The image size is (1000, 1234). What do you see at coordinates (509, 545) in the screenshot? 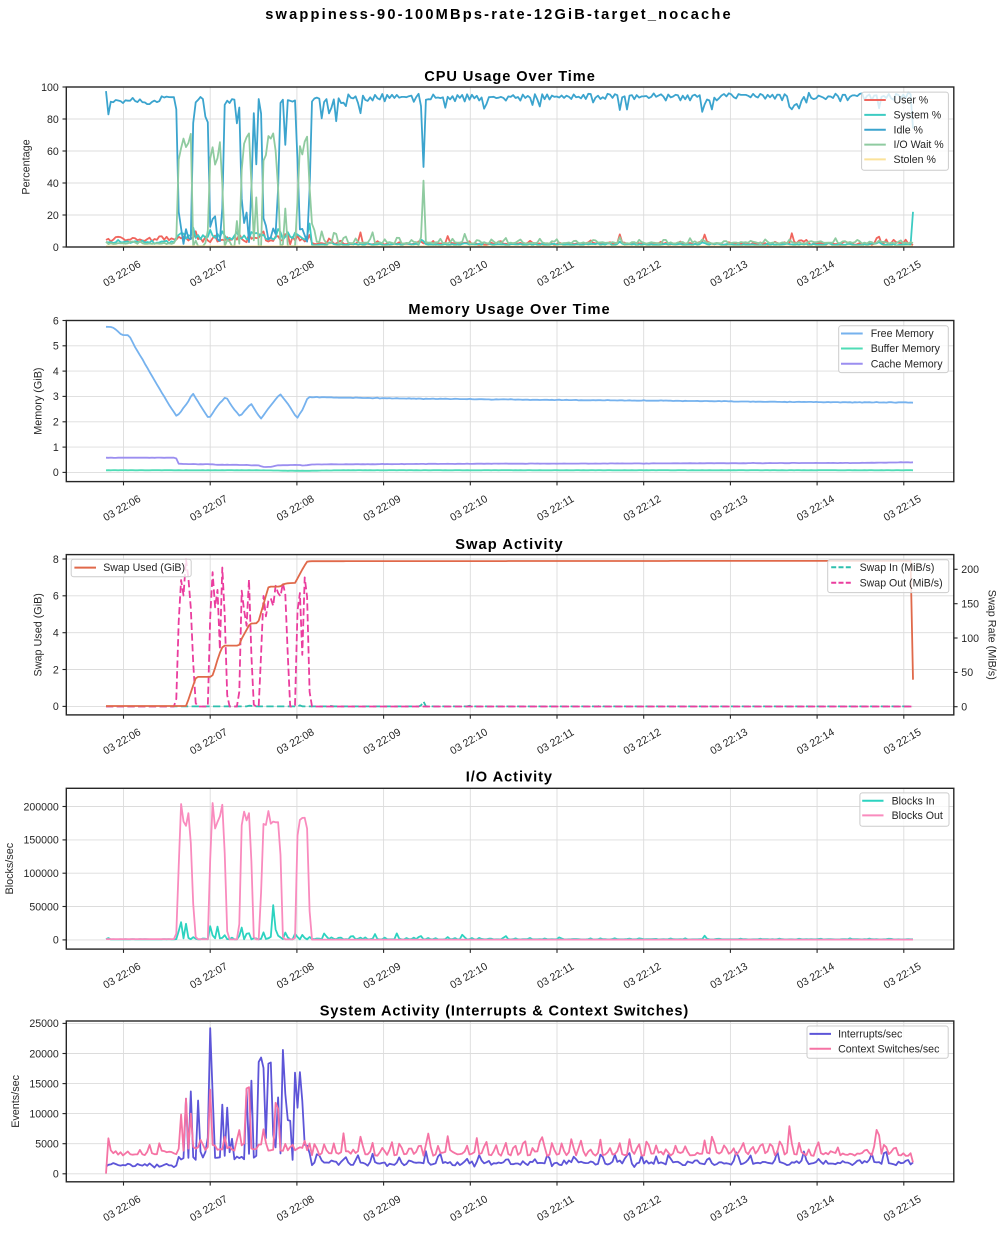
I see `svg-text: Swap Activity` at bounding box center [509, 545].